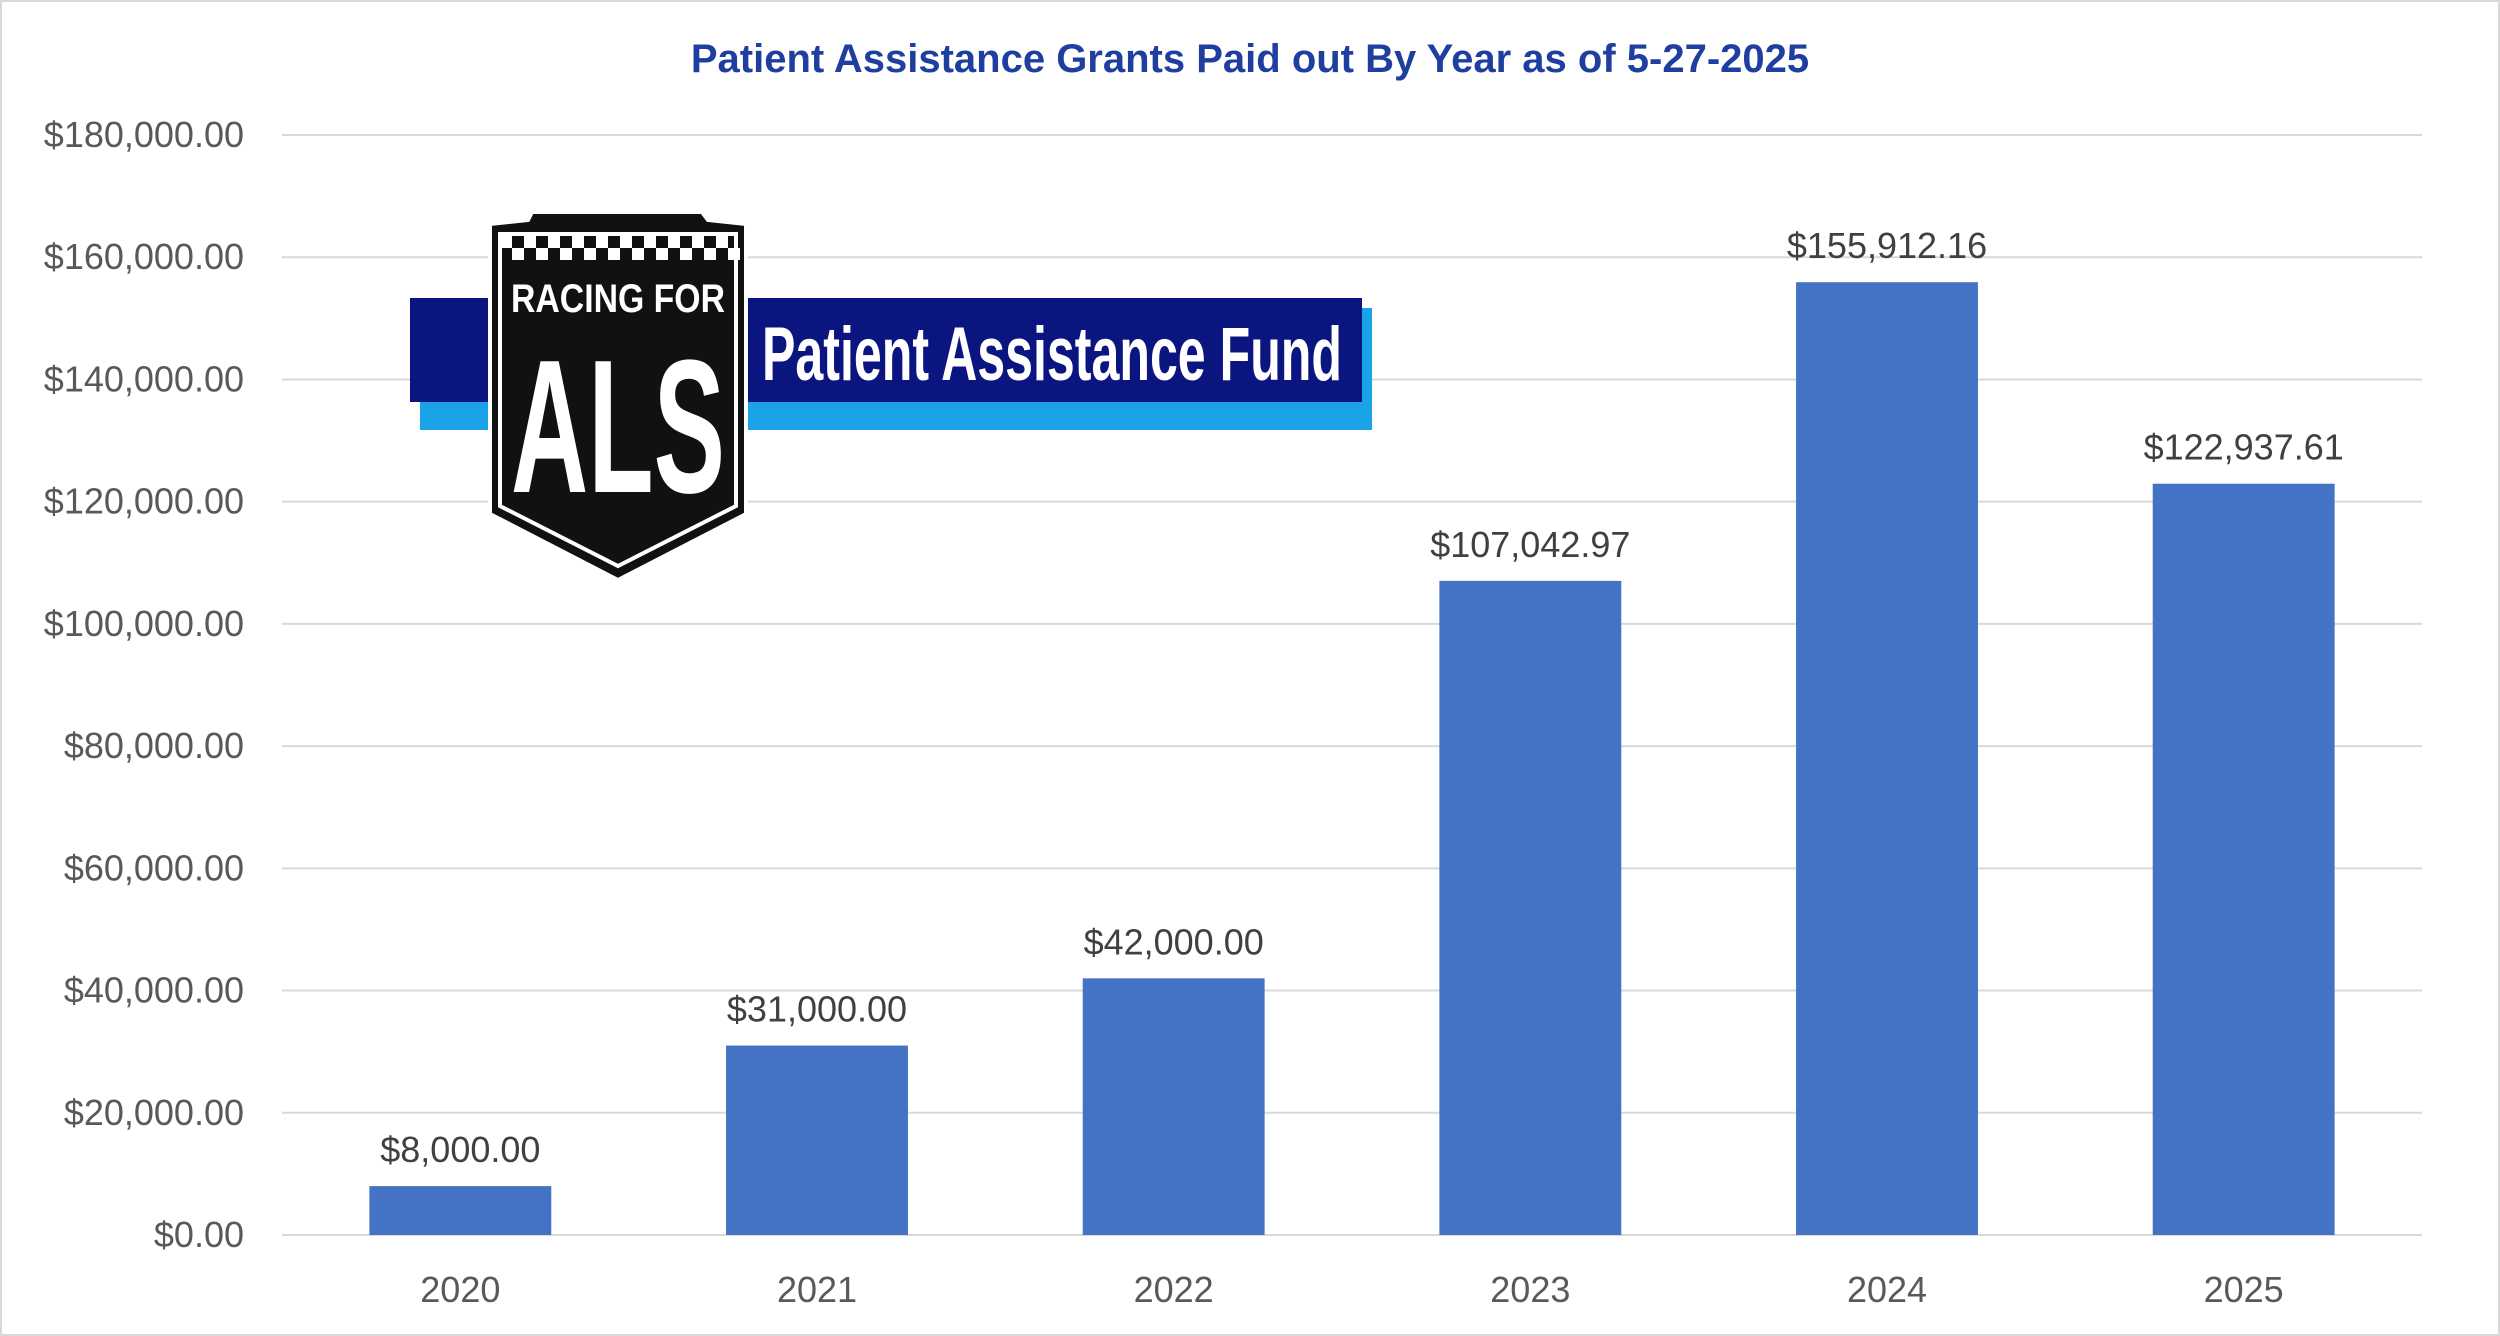 This screenshot has height=1336, width=2500. I want to click on x-tick-label: 2025, so click(2244, 1289).